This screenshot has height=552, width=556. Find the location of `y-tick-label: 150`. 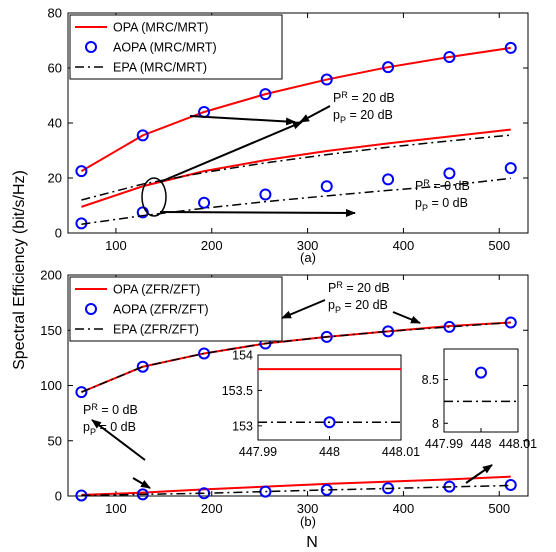

y-tick-label: 150 is located at coordinates (51, 330).